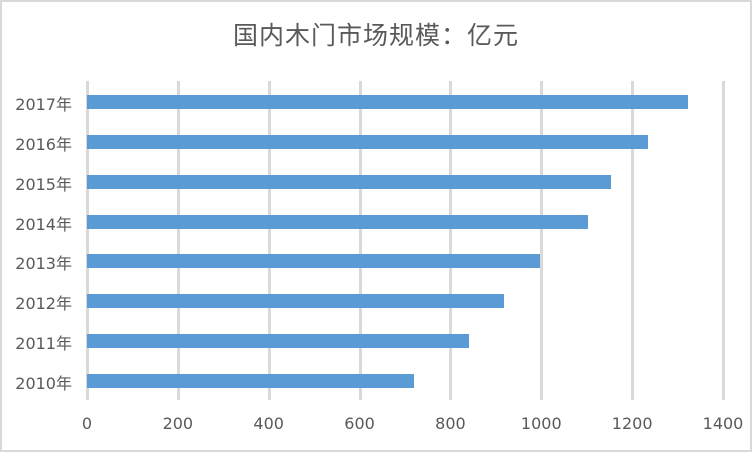  Describe the element at coordinates (43, 144) in the screenshot. I see `y-category-label: 2016年` at that location.